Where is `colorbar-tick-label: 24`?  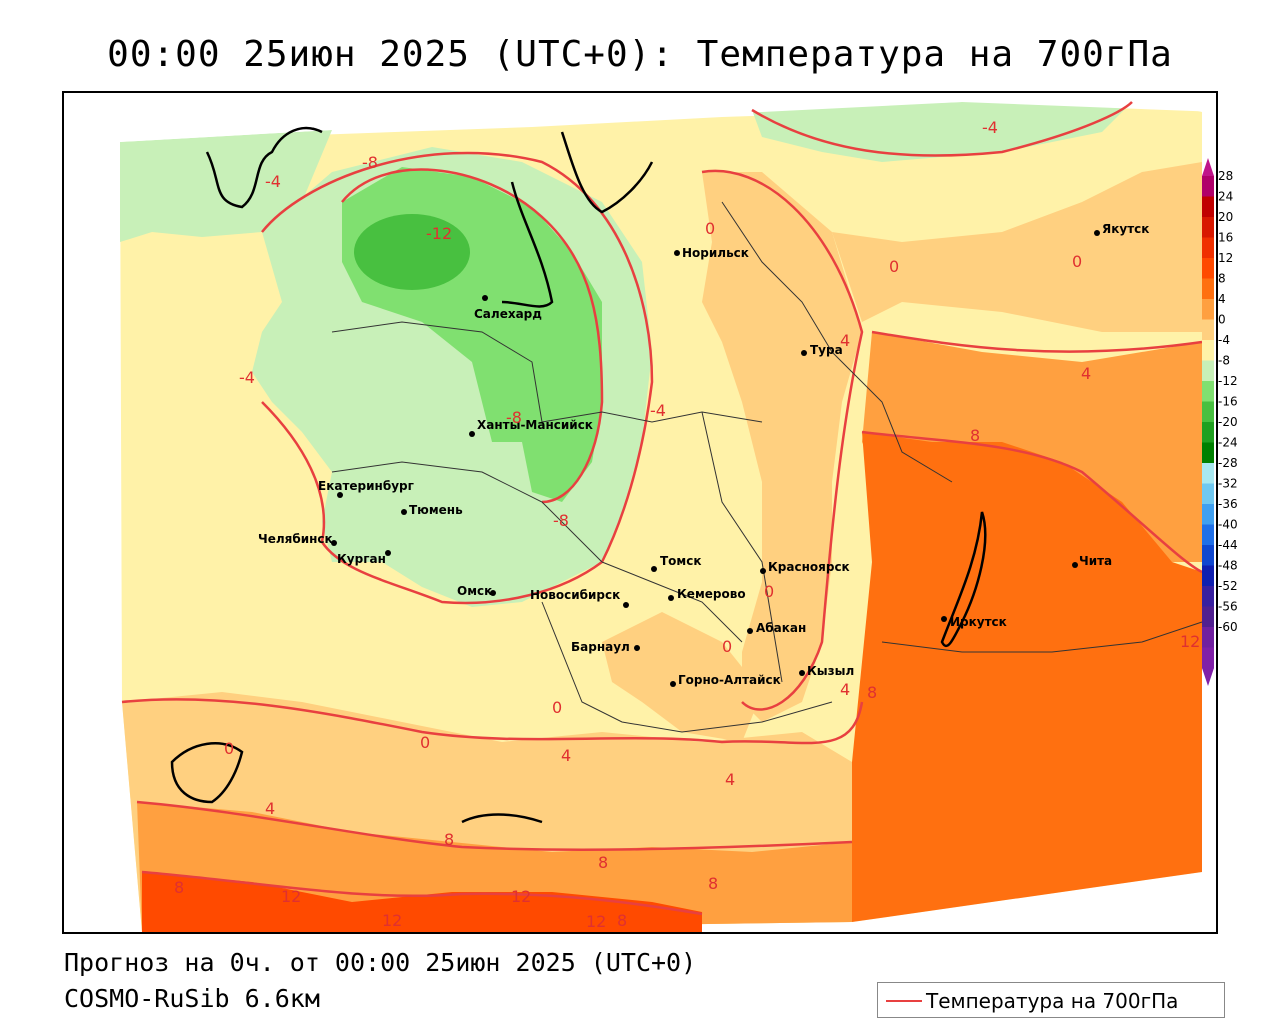 colorbar-tick-label: 24 is located at coordinates (1225, 197).